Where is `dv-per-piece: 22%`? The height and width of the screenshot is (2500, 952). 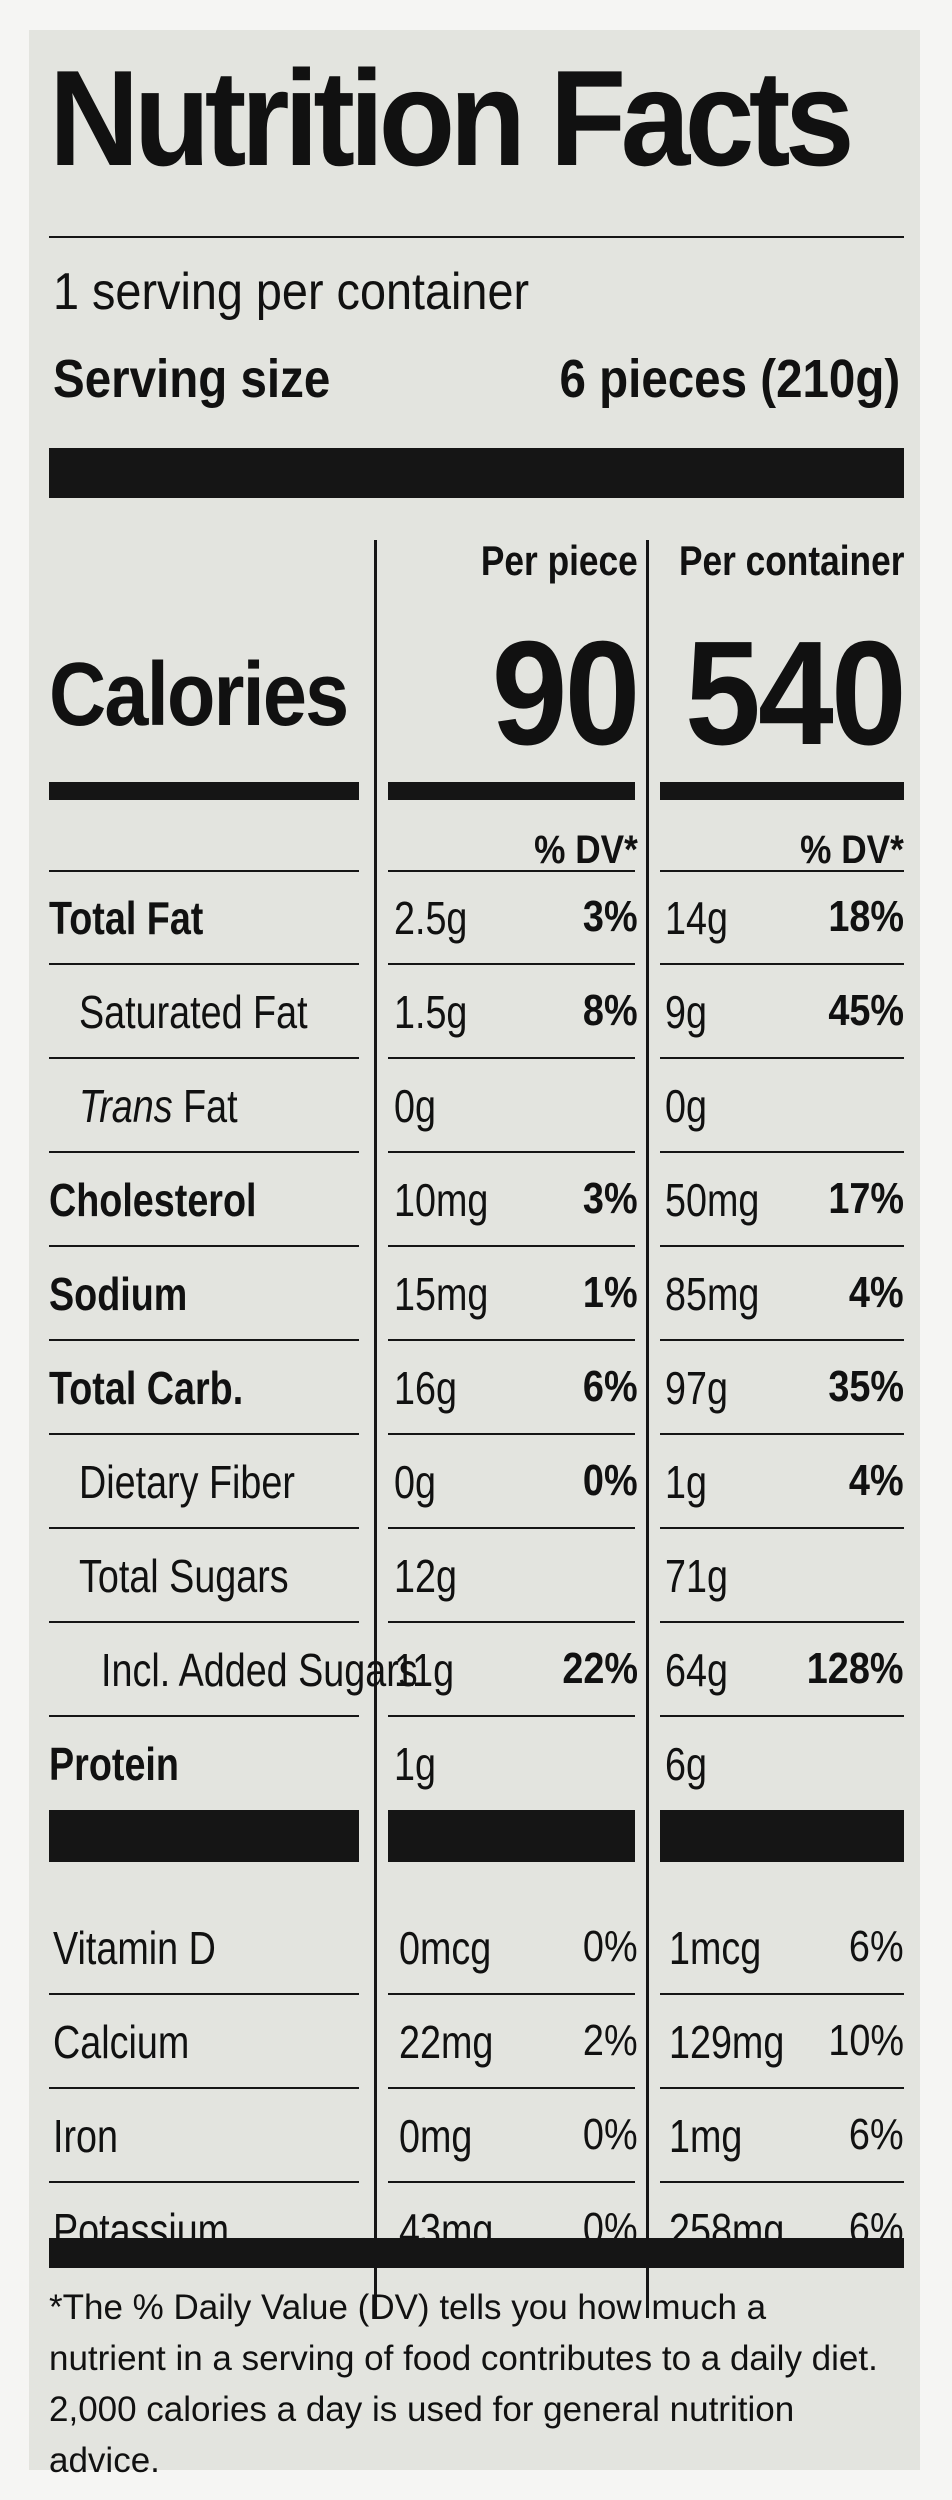
dv-per-piece: 22% is located at coordinates (600, 1668).